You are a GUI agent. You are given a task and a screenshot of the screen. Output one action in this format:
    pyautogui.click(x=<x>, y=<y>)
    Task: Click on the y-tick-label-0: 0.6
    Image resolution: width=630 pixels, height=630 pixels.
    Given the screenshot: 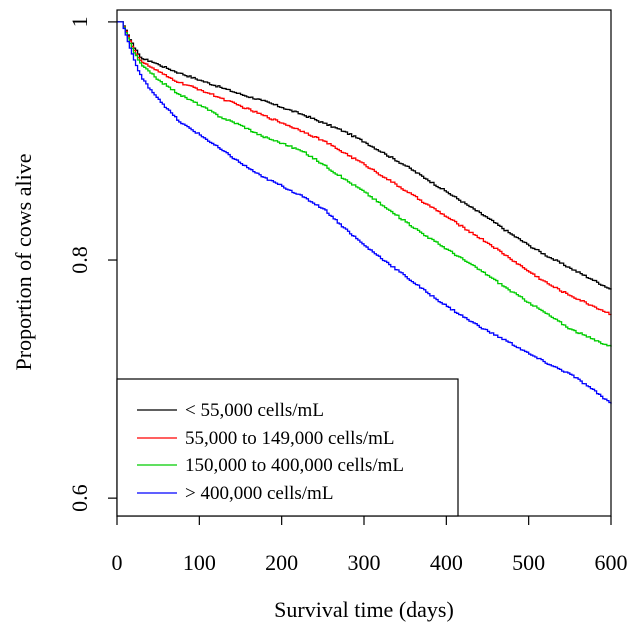 What is the action you would take?
    pyautogui.click(x=79, y=498)
    